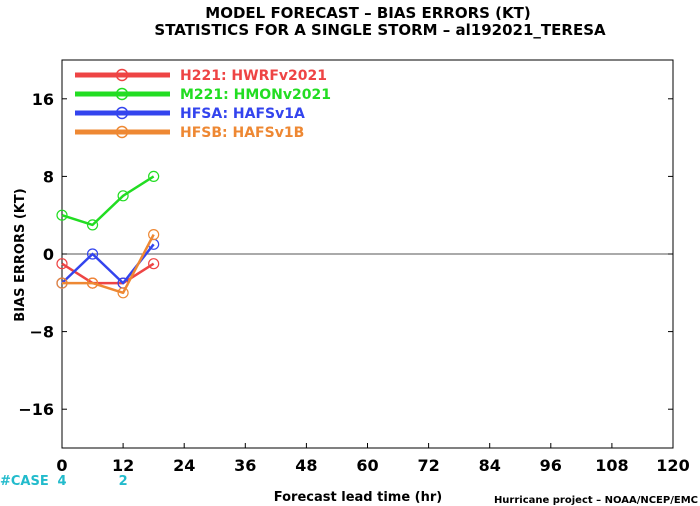 The height and width of the screenshot is (506, 700). I want to click on y-tick-label: 16, so click(43, 99).